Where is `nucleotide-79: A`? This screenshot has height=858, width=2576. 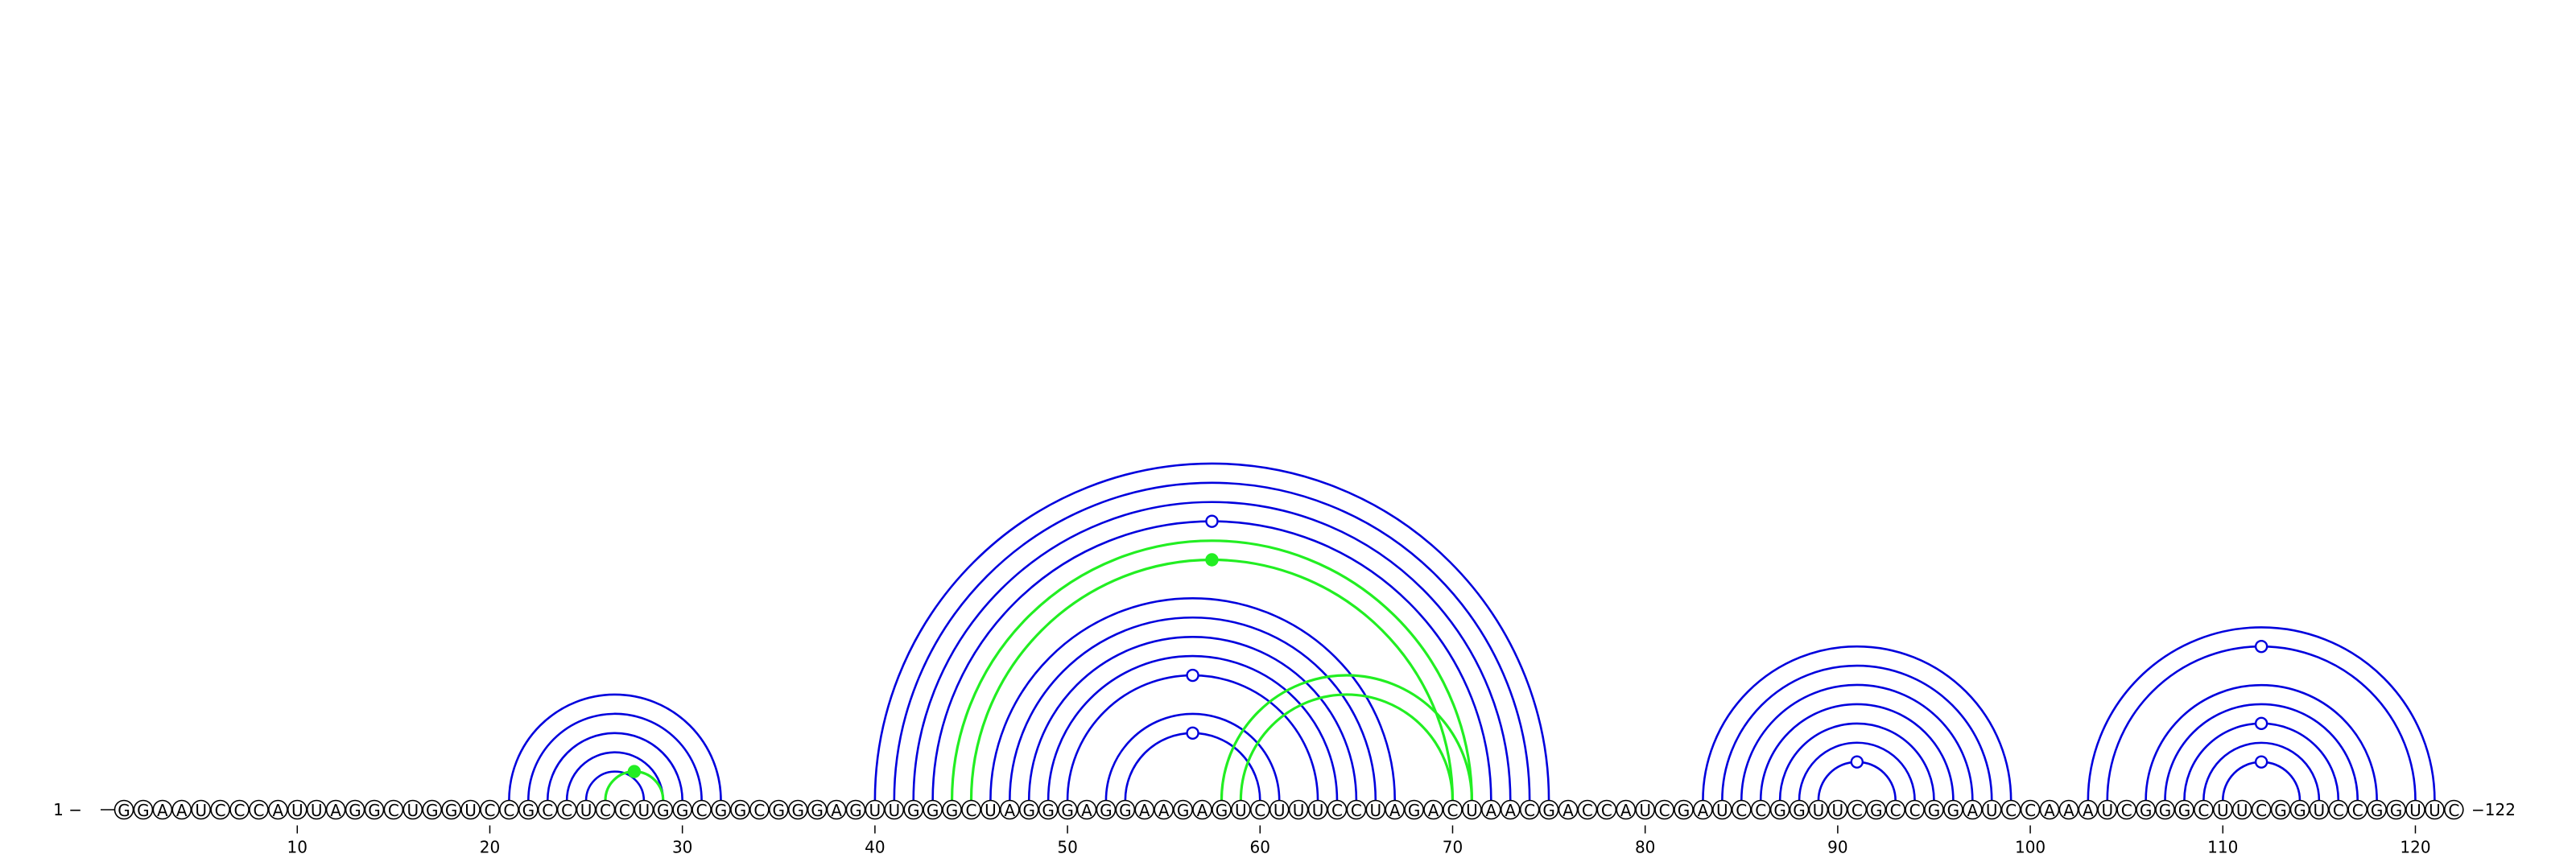 nucleotide-79: A is located at coordinates (1626, 809).